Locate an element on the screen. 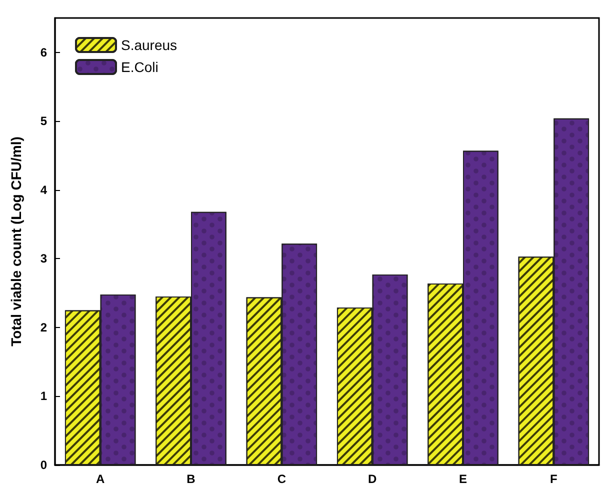 The image size is (605, 492). y-axis-title: Total viable count (Log CFU/ml) is located at coordinates (16, 241).